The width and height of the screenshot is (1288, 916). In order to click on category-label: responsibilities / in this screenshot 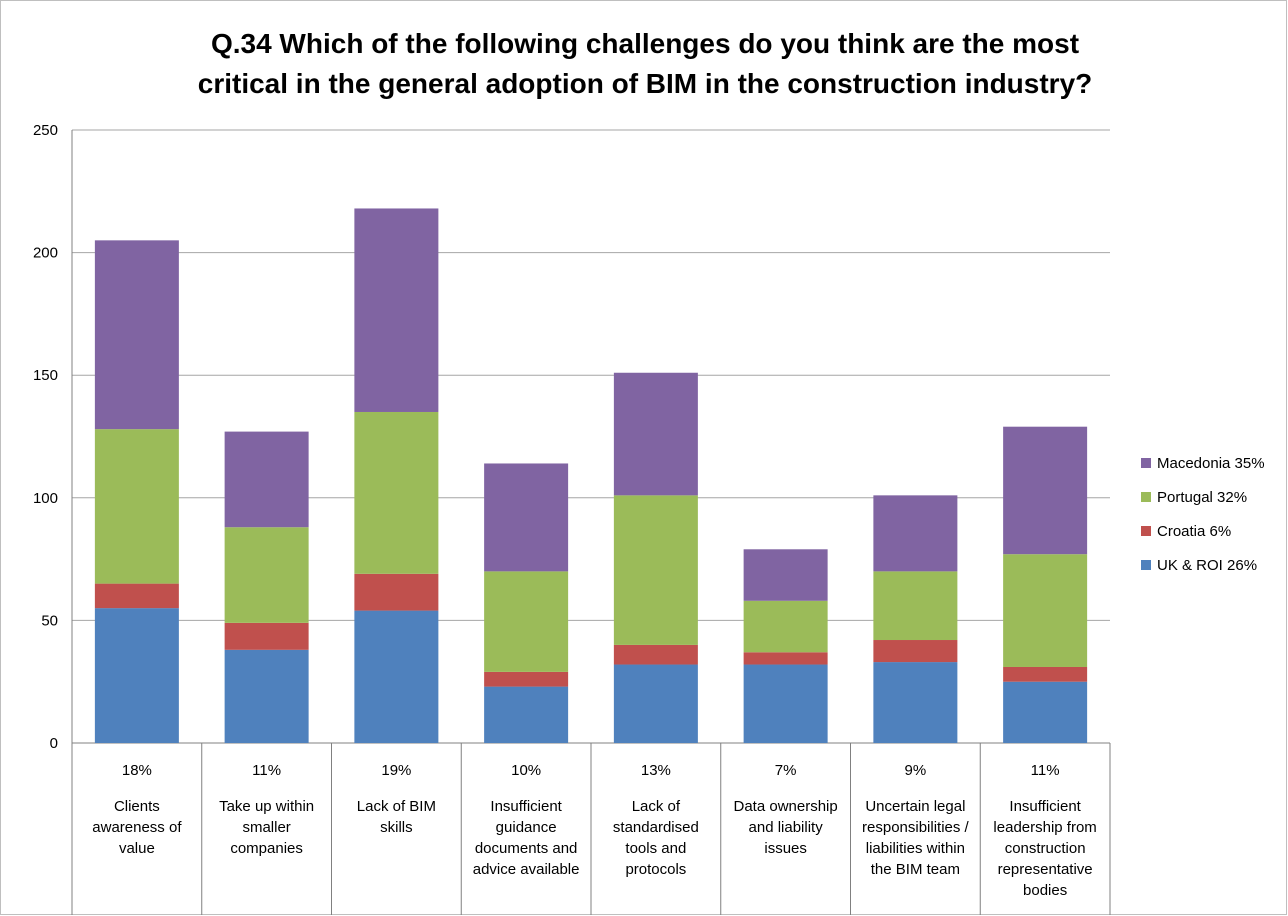, I will do `click(916, 827)`.